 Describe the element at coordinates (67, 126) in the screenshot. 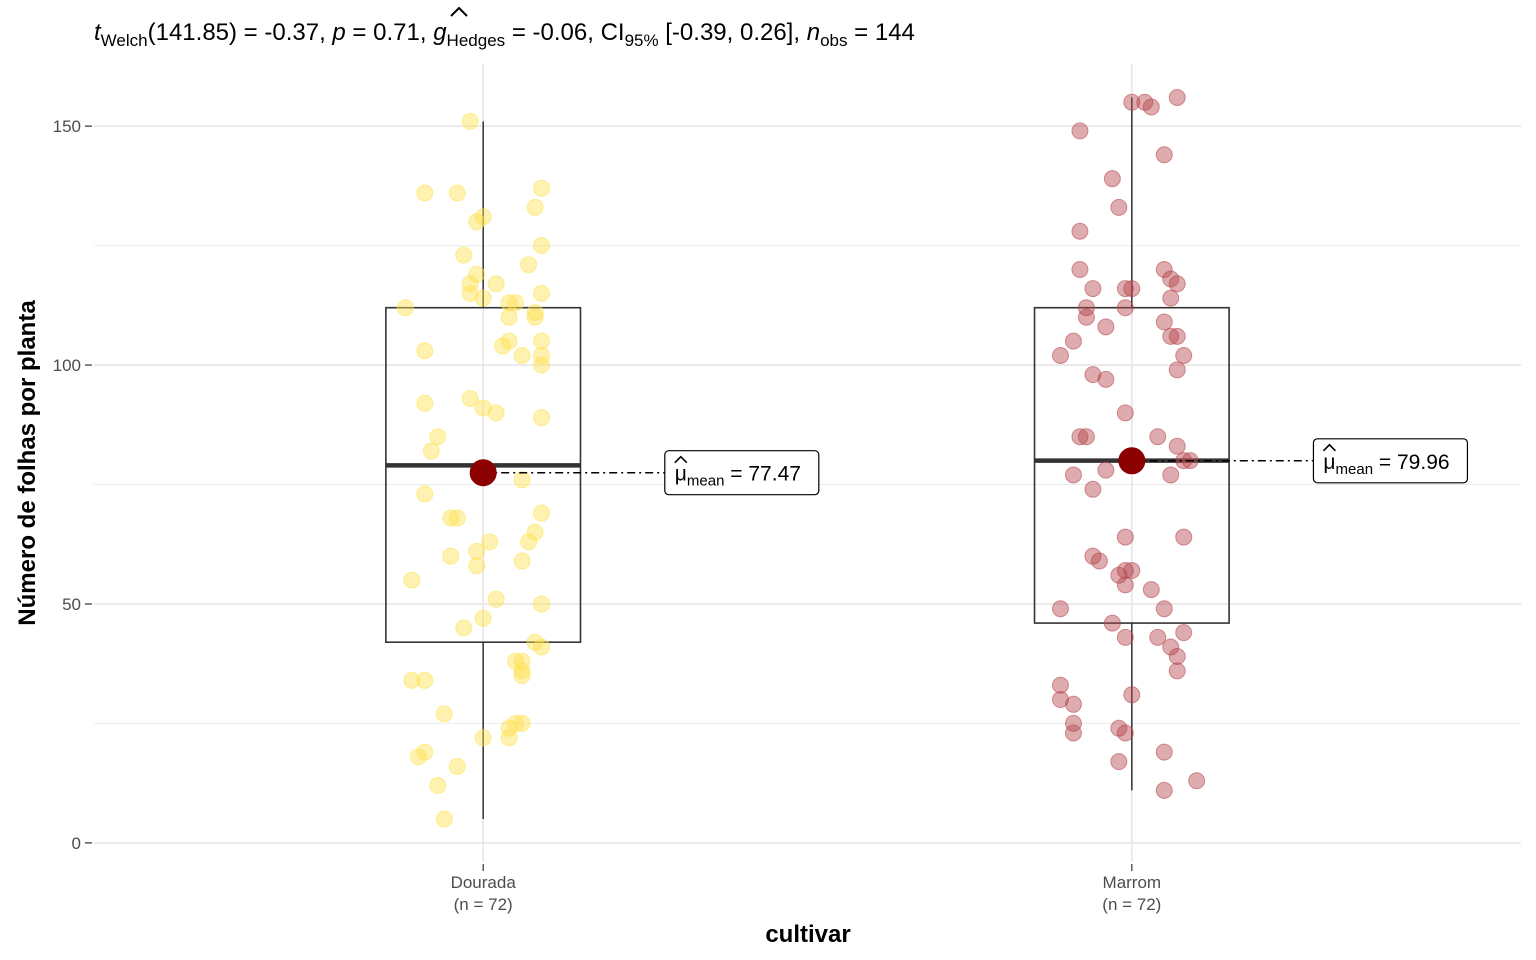

I see `y-tick-label: 150` at that location.